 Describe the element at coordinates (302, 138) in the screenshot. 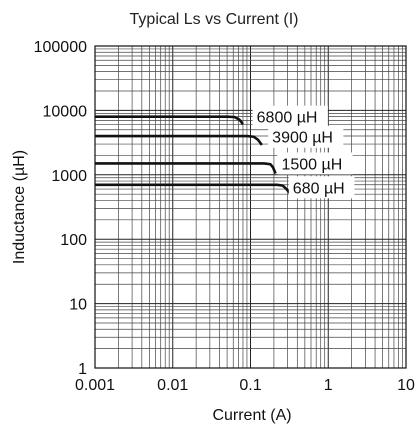

I see `series-label-2: 3900 µH` at that location.